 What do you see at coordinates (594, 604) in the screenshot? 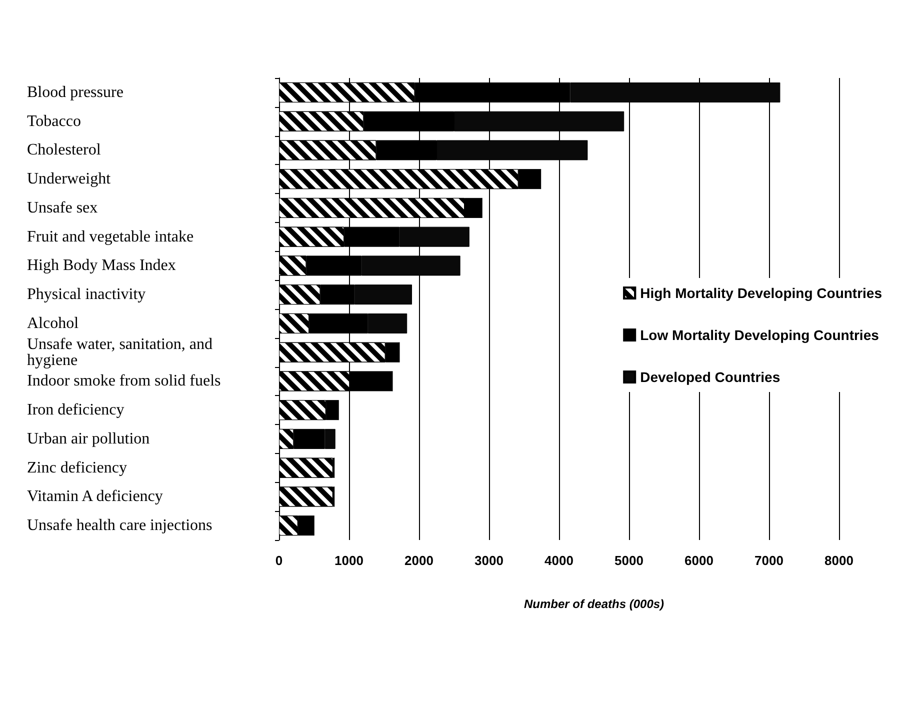
I see `x-axis-title: Number of deaths (000s)` at bounding box center [594, 604].